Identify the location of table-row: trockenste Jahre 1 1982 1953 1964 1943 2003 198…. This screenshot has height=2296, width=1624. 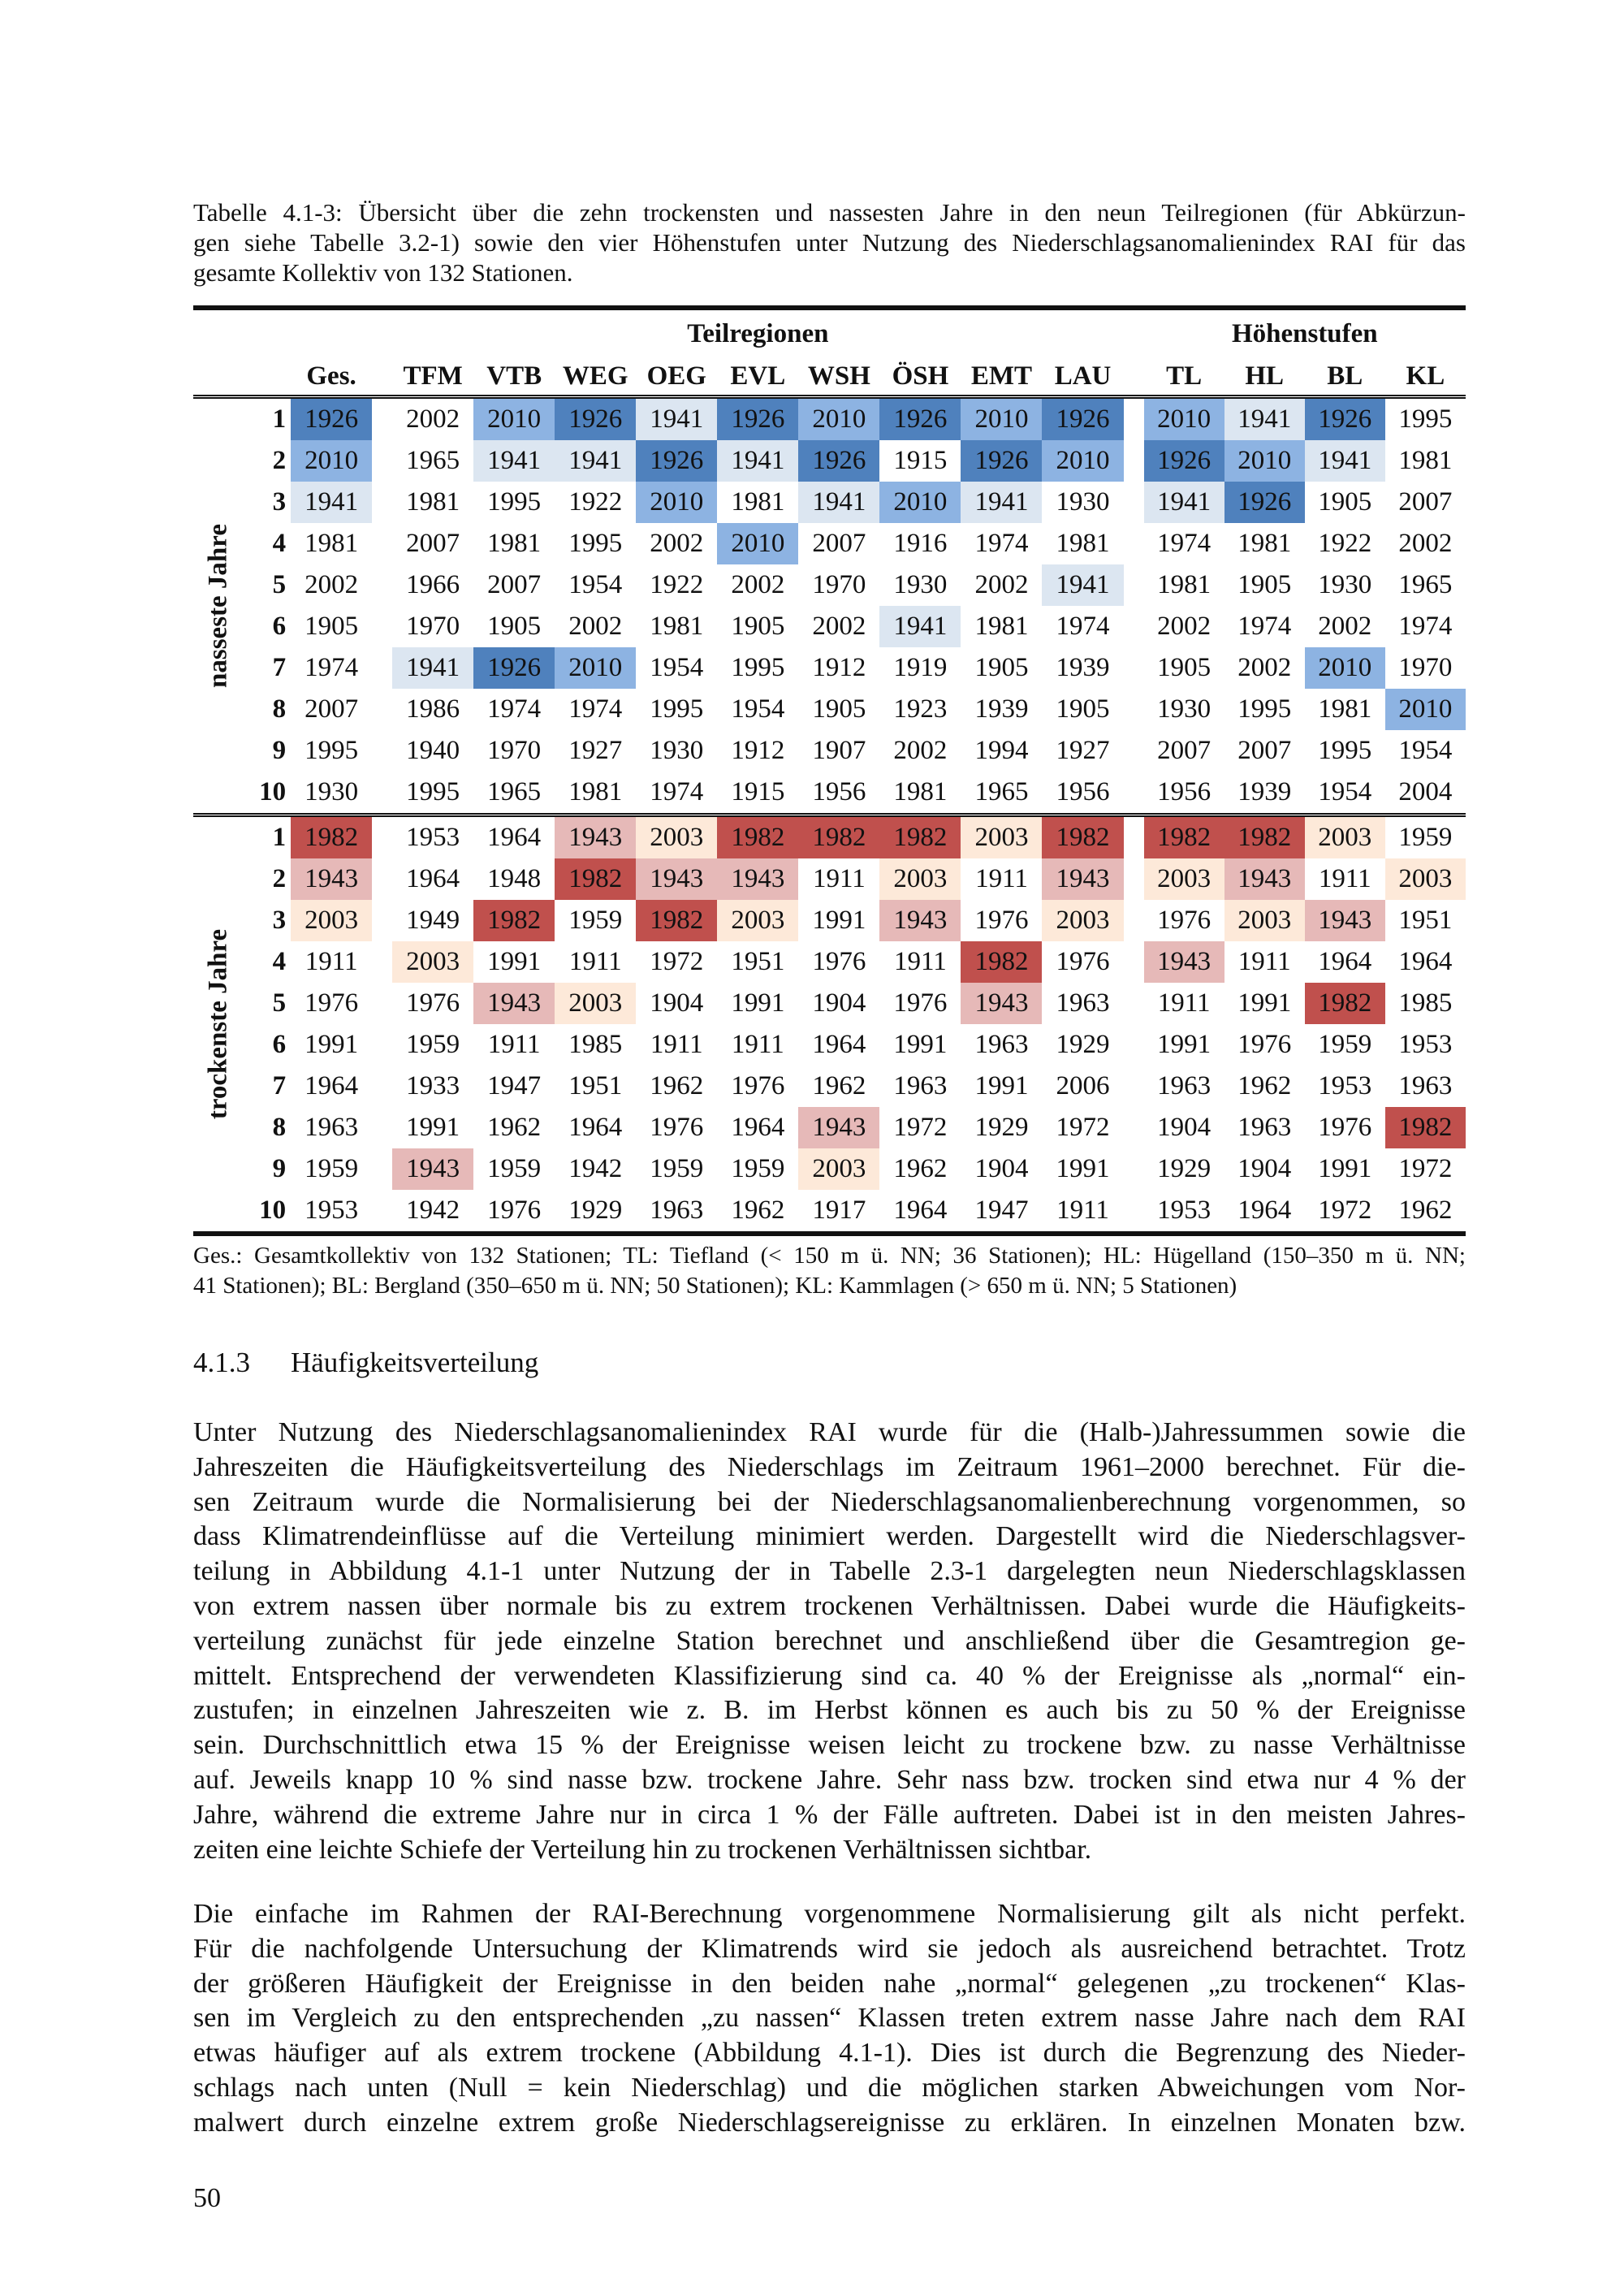
(830, 967).